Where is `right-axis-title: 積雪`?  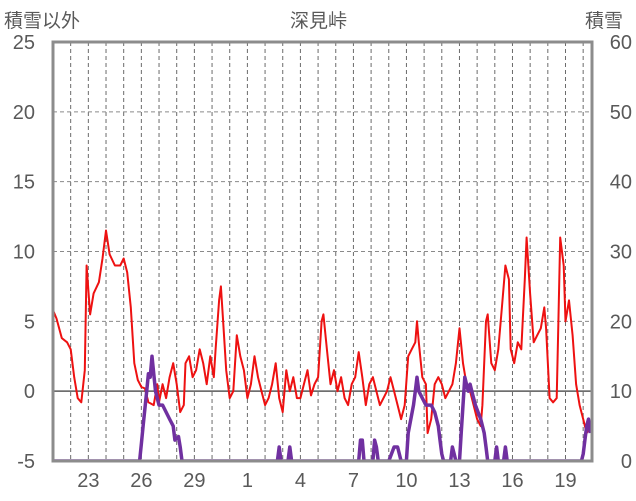 right-axis-title: 積雪 is located at coordinates (604, 21).